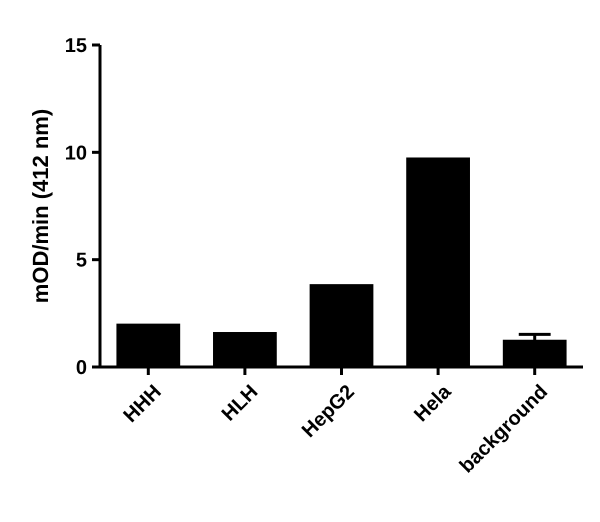  What do you see at coordinates (81, 368) in the screenshot?
I see `y-tick-label: 0` at bounding box center [81, 368].